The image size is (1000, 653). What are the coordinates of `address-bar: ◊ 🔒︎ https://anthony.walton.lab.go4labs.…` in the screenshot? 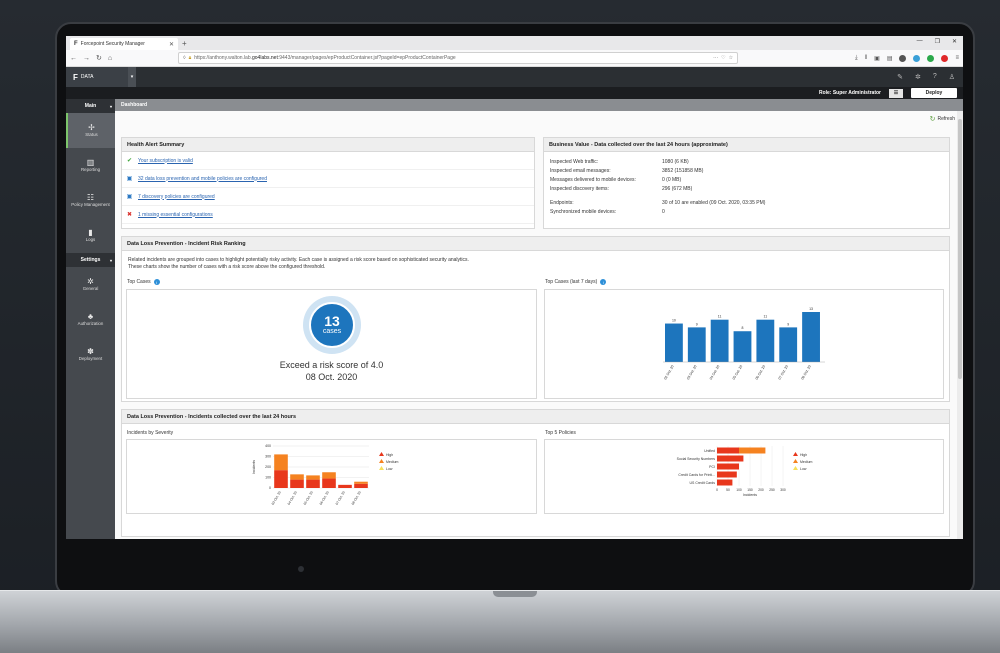 It's located at (458, 58).